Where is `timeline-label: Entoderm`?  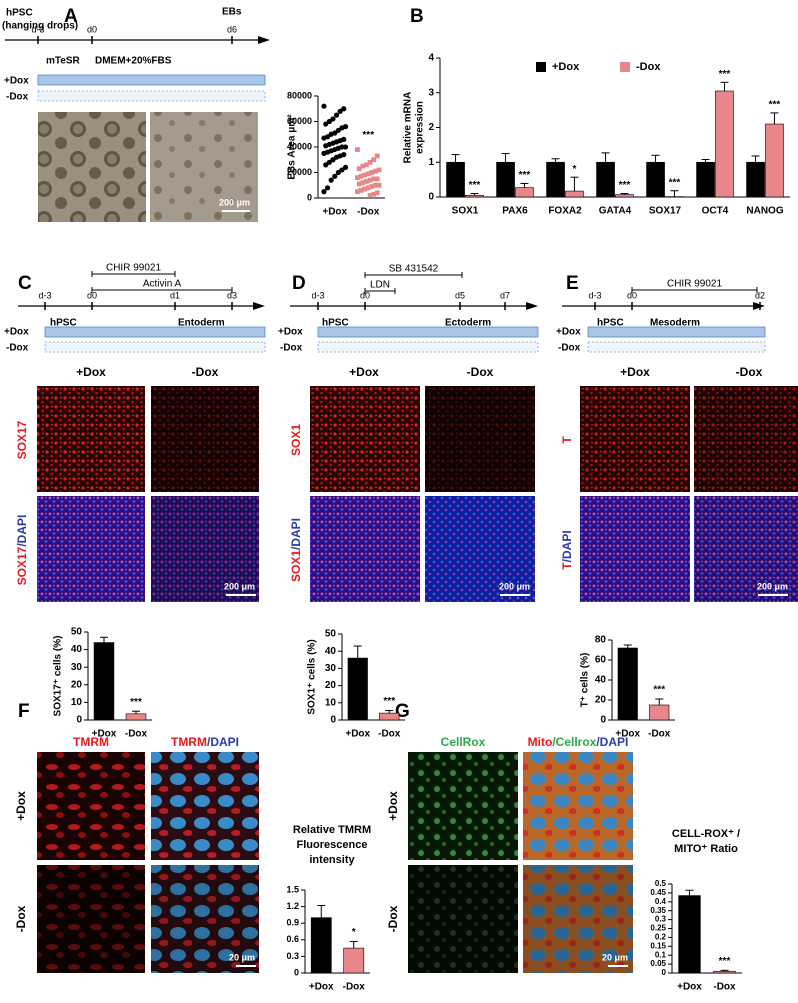 timeline-label: Entoderm is located at coordinates (201, 323).